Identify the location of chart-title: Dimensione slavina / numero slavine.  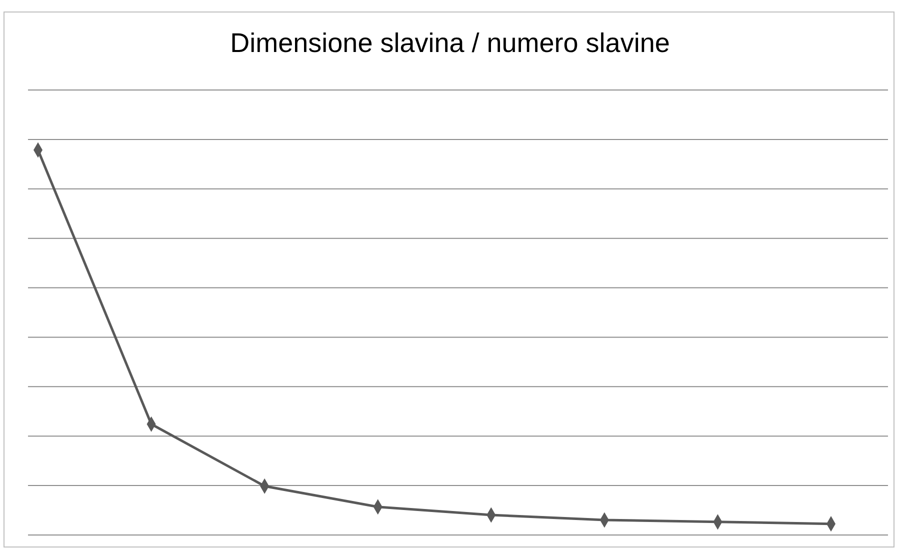
(450, 43).